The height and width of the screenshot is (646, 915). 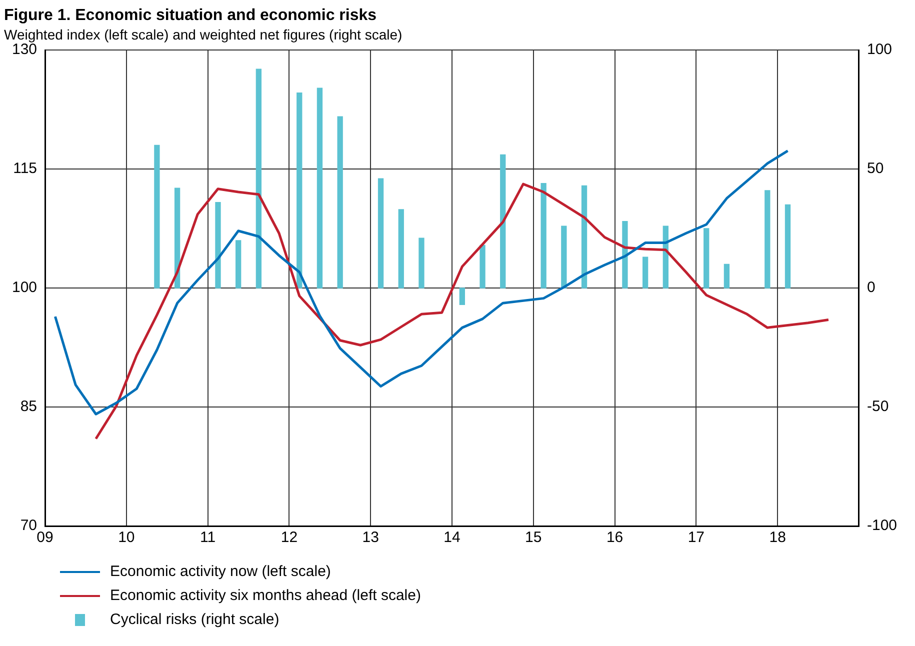 What do you see at coordinates (777, 537) in the screenshot?
I see `x-tick-label: 18` at bounding box center [777, 537].